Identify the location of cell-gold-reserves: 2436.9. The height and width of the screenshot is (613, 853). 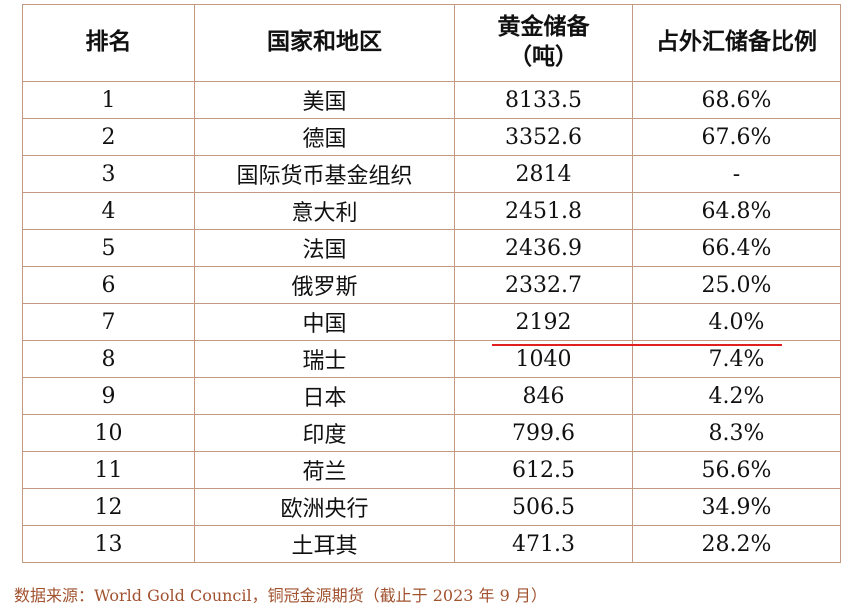
(543, 248).